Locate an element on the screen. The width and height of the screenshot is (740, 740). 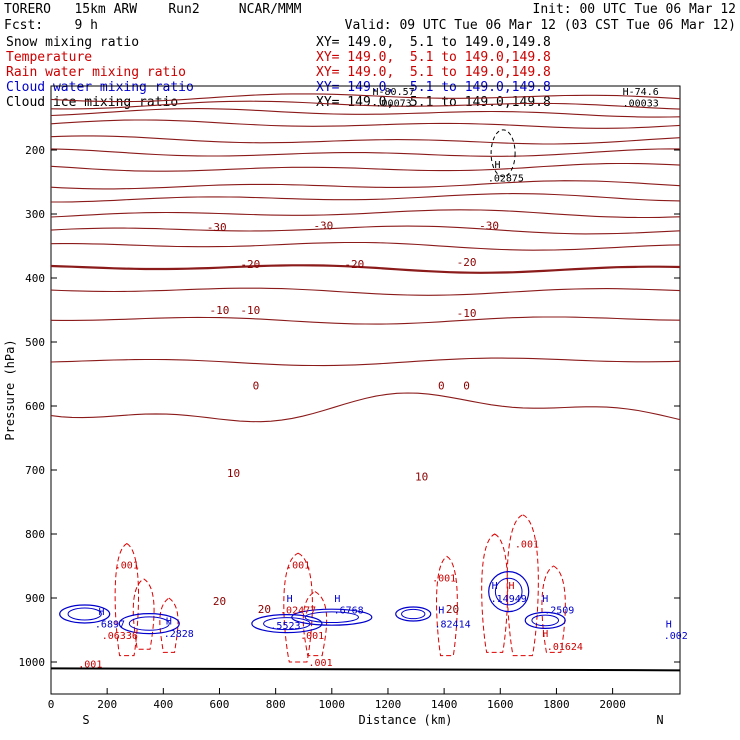
cloud-ice-contour is located at coordinates (503, 153).